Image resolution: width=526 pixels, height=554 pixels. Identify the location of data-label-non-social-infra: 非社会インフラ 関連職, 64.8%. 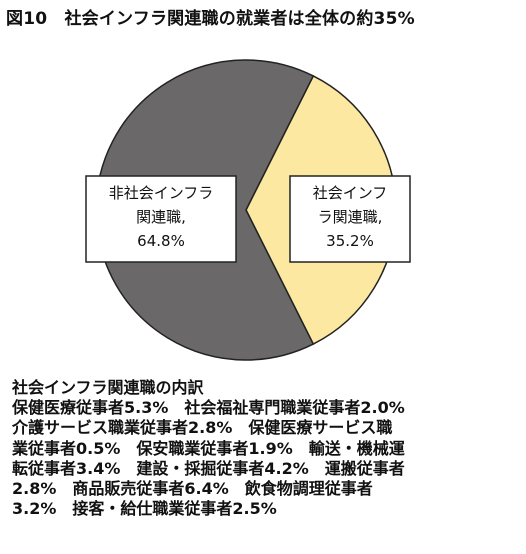
(161, 219).